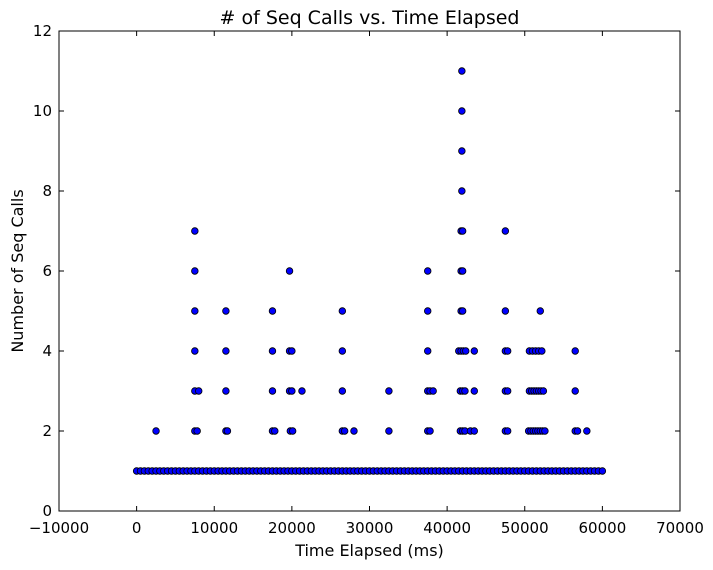 The width and height of the screenshot is (713, 570). What do you see at coordinates (17, 270) in the screenshot?
I see `y-axis-label: Number of Seq Calls` at bounding box center [17, 270].